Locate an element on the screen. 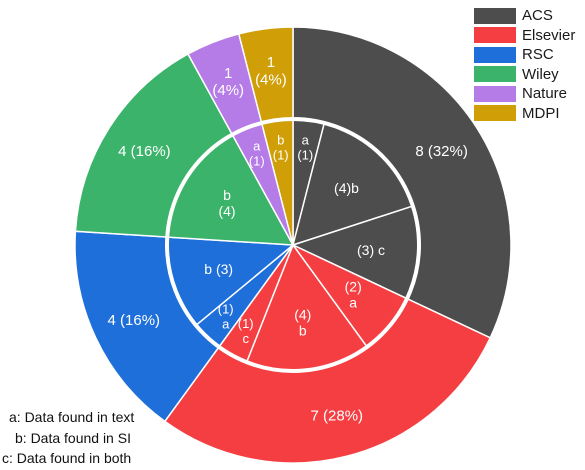 This screenshot has width=585, height=470. inner-label-nature-a: a (1) is located at coordinates (257, 154).